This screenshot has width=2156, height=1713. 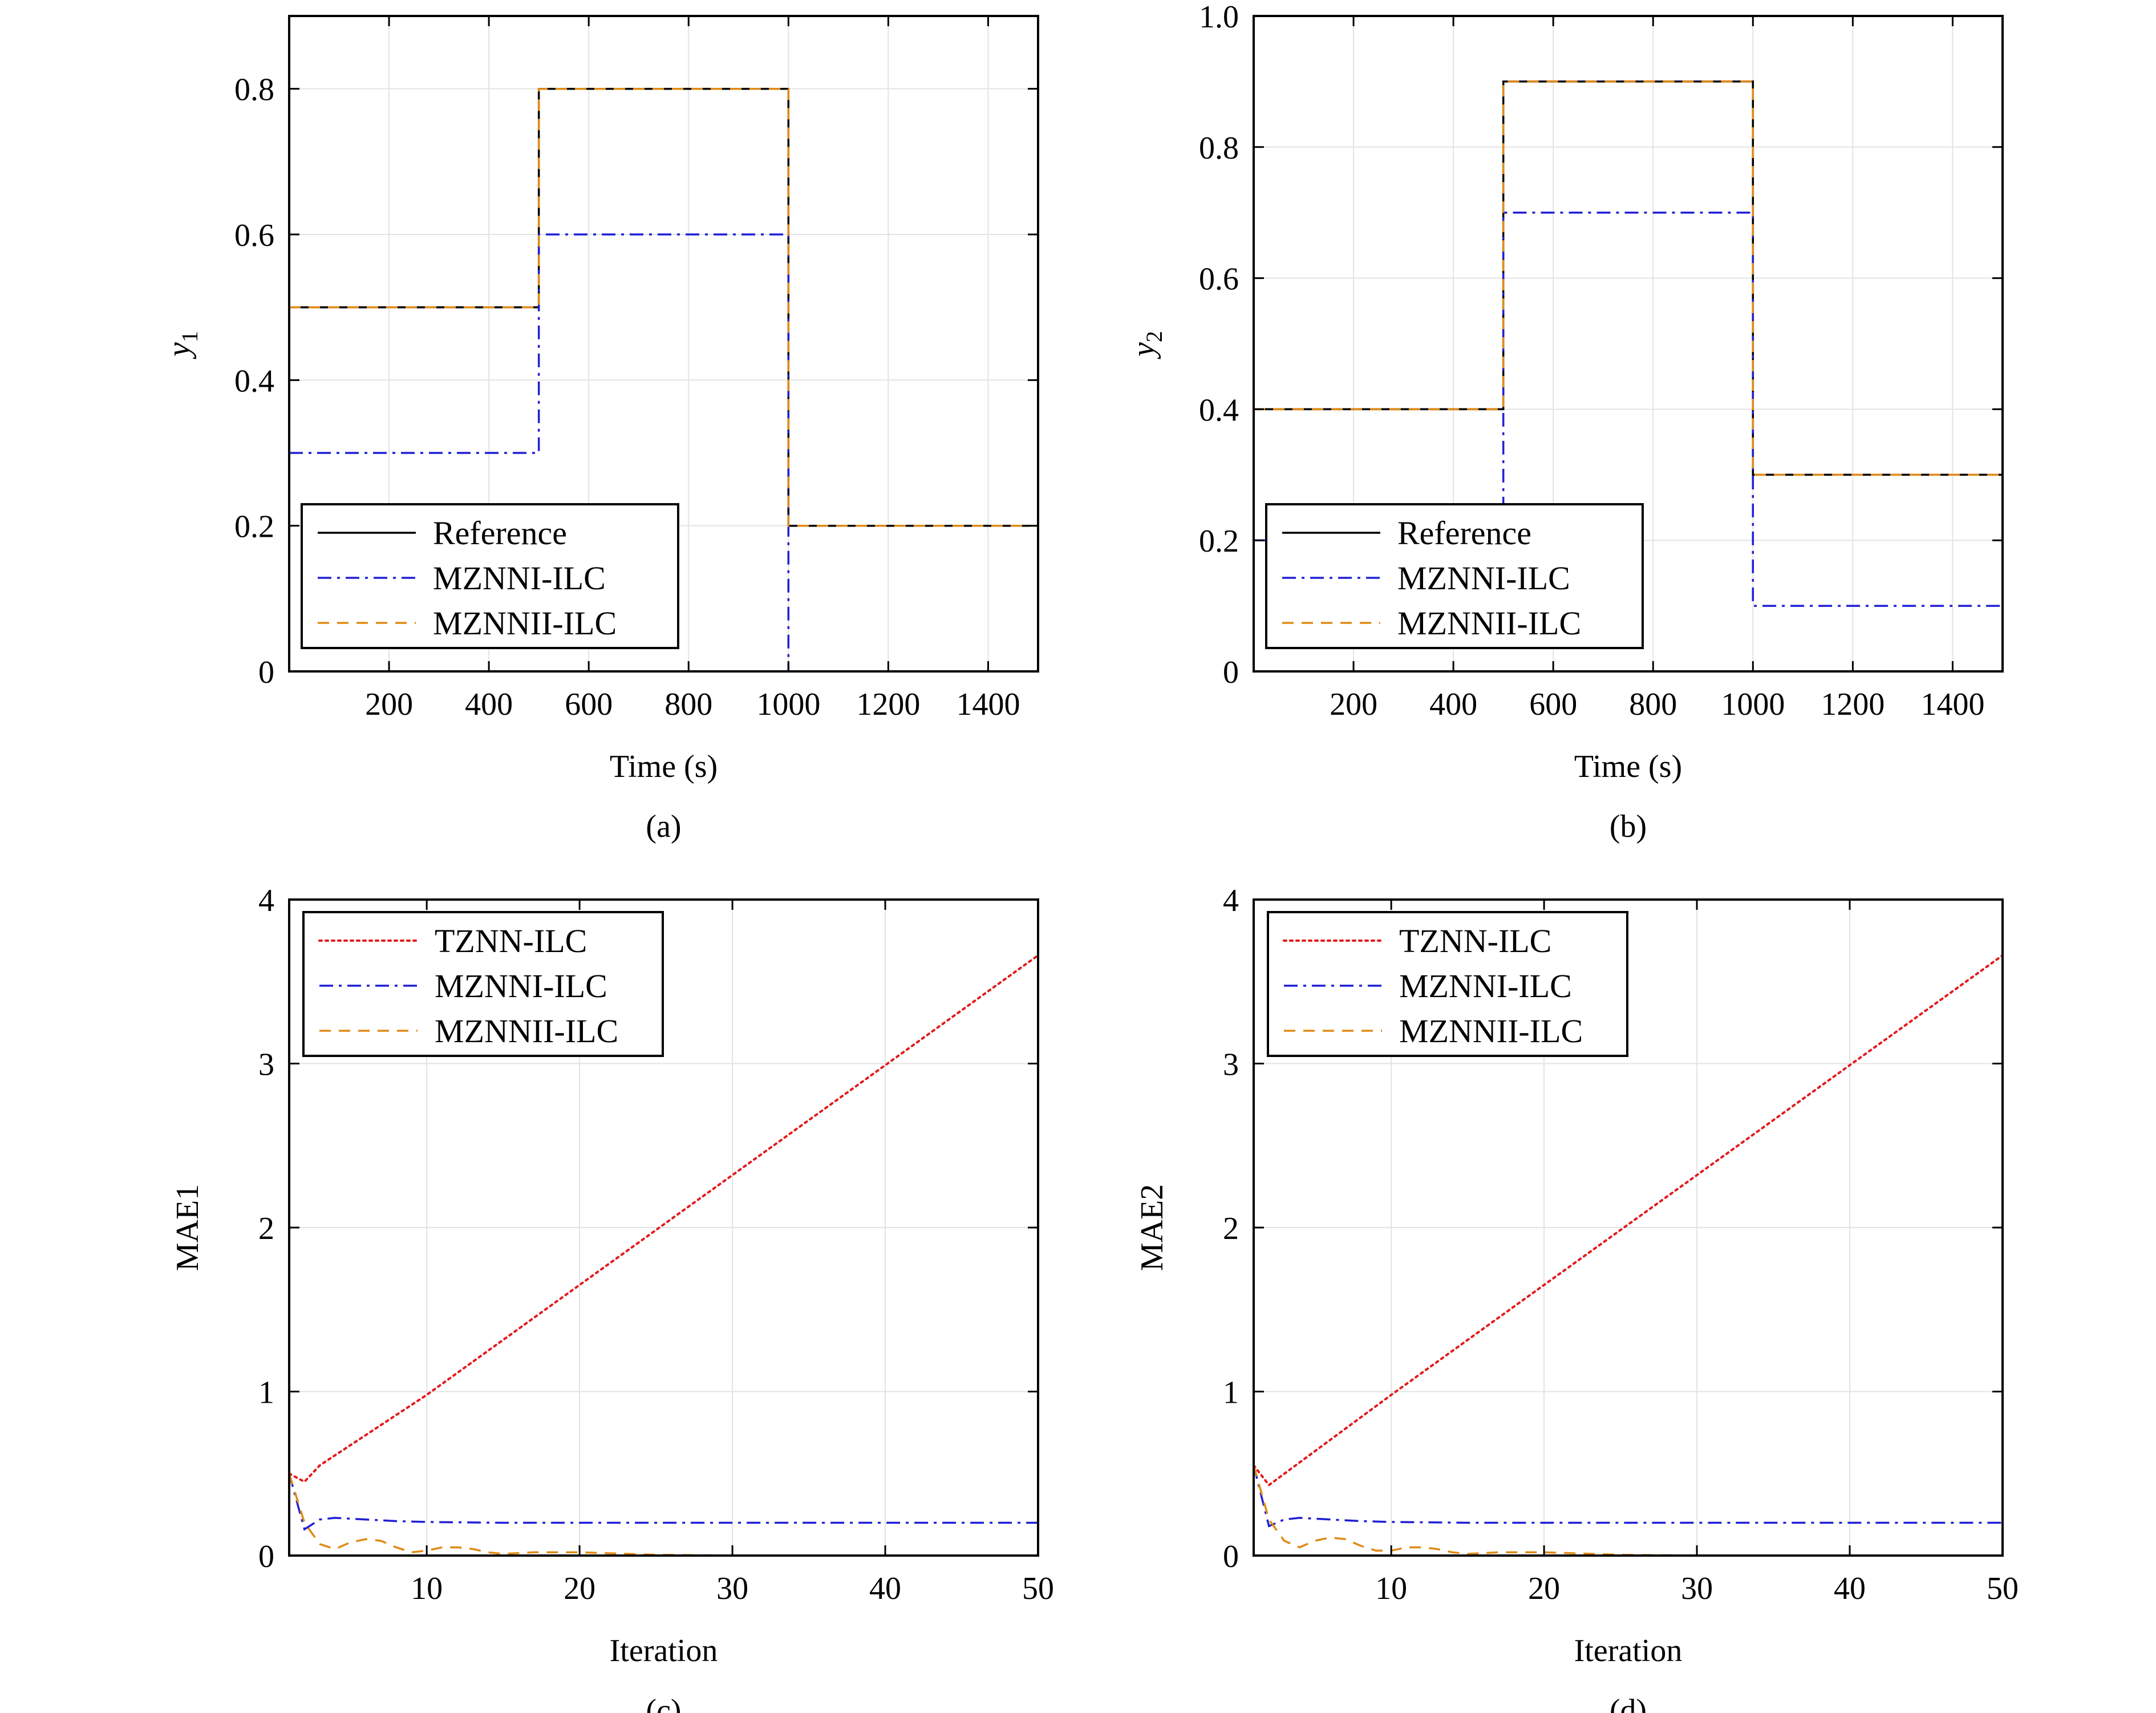 What do you see at coordinates (1219, 17) in the screenshot?
I see `y-tick-label: 1.0` at bounding box center [1219, 17].